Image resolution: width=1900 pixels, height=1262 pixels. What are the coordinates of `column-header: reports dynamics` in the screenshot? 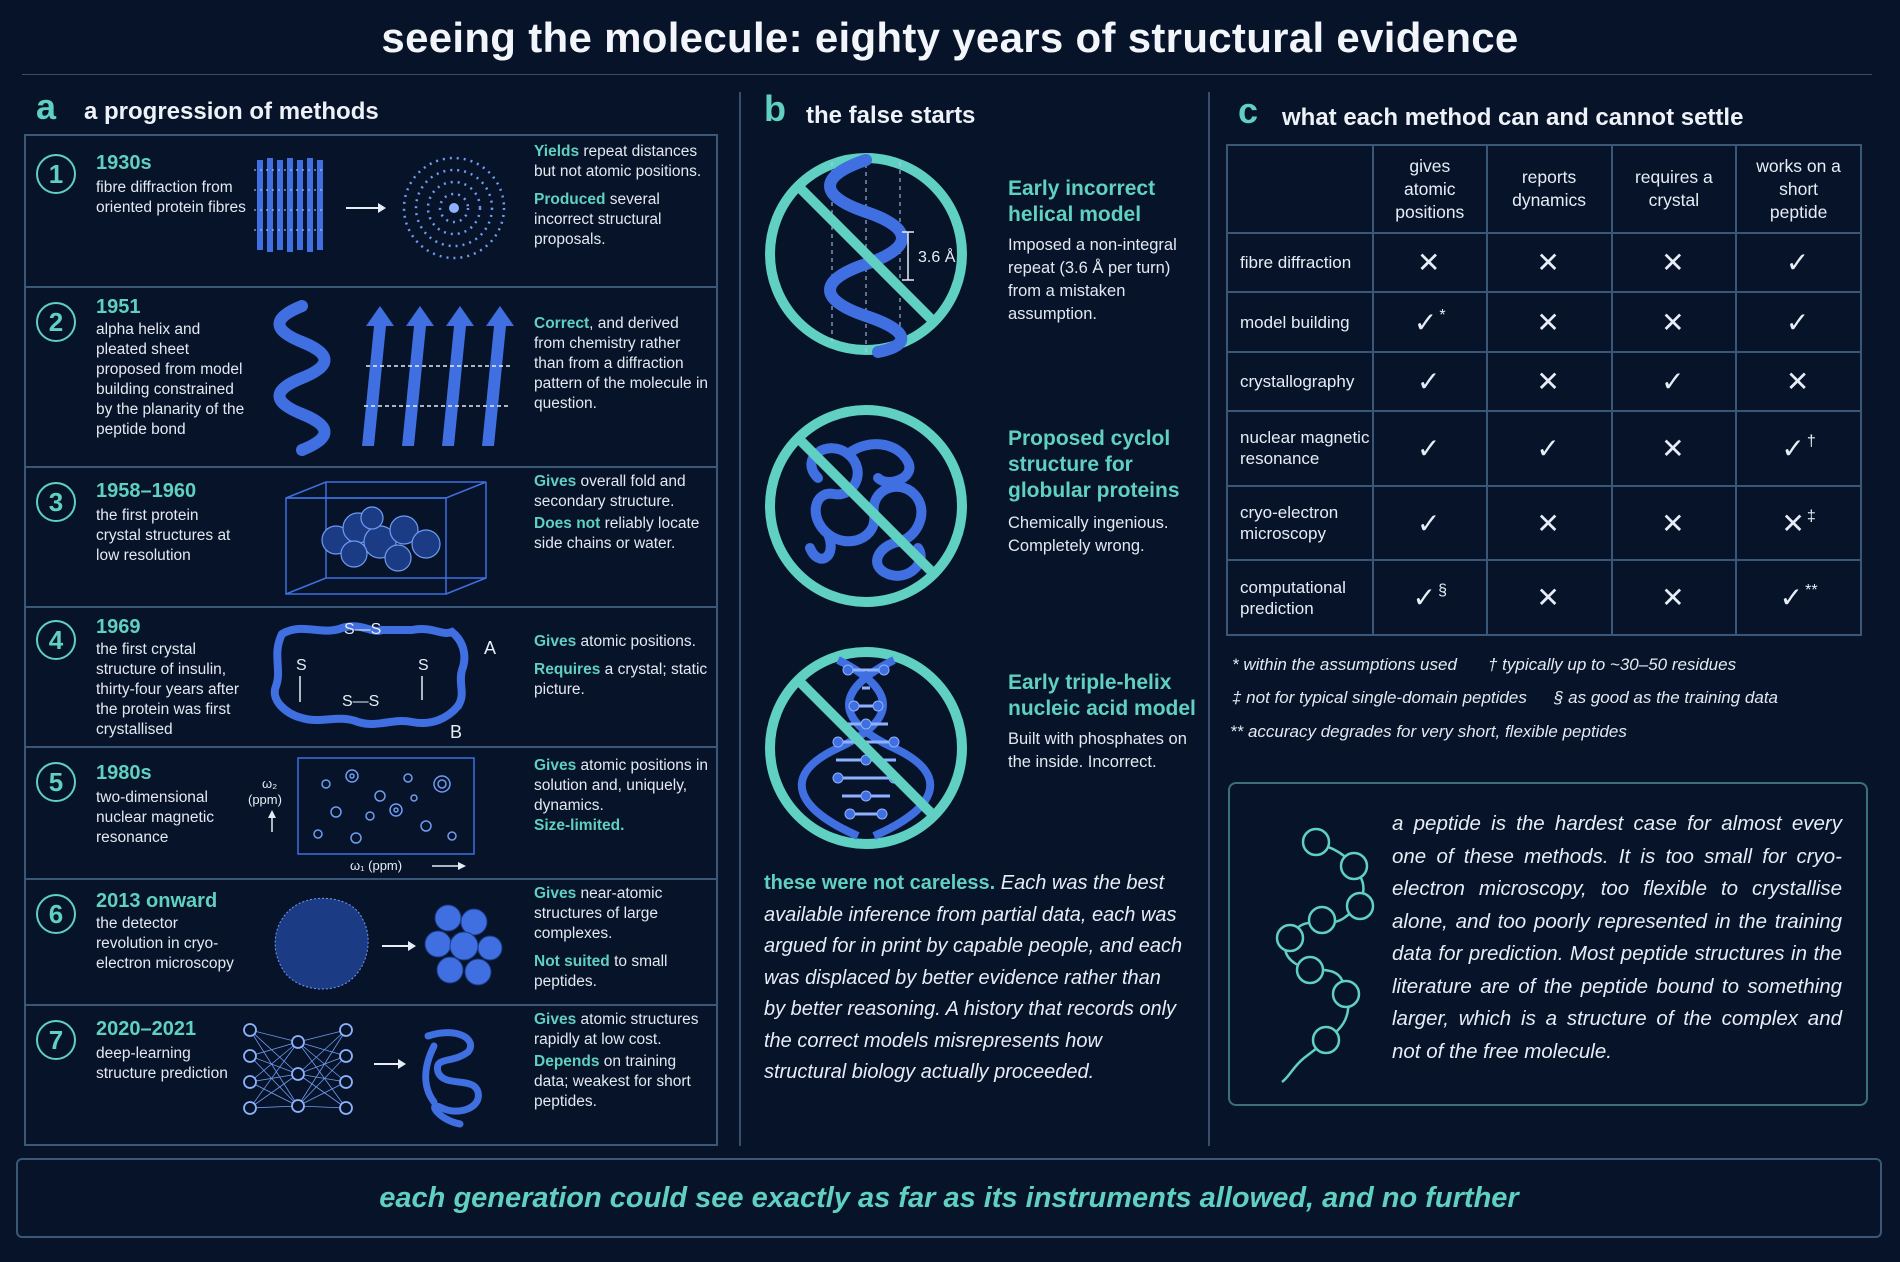 It's located at (1549, 189).